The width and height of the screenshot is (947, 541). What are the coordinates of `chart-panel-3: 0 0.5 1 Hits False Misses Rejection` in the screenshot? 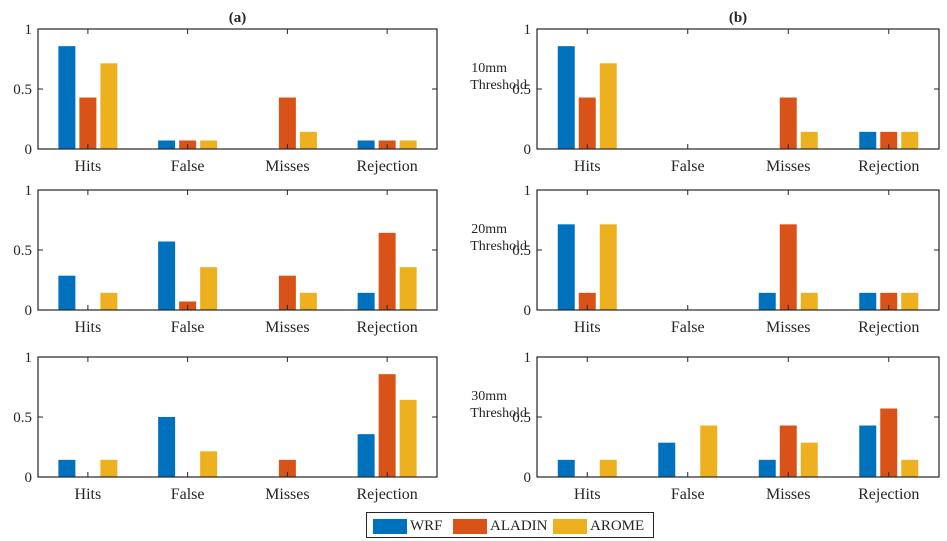 It's located at (225, 259).